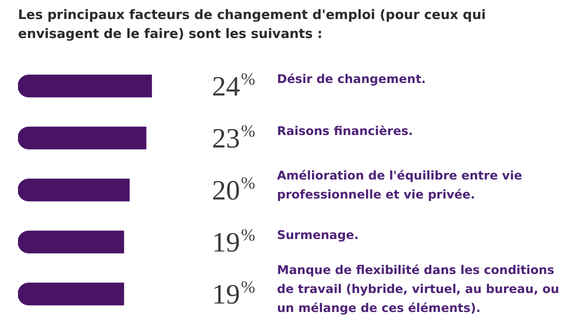  What do you see at coordinates (252, 25) in the screenshot?
I see `text: Les principaux facteurs de changement d'emploi (pour ceux qui envisagent de le faire) sont les suivants :` at bounding box center [252, 25].